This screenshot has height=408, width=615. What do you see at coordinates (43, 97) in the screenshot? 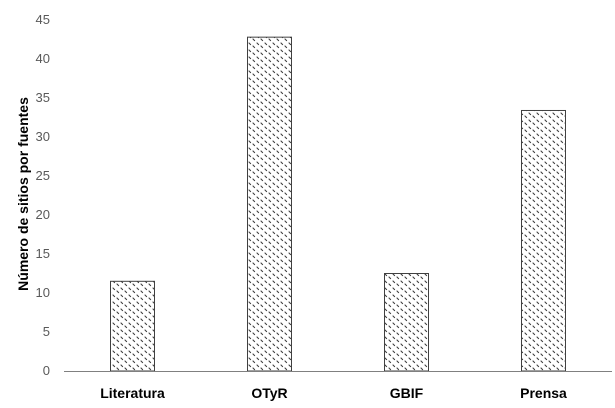
I see `y-tick-label: 35` at bounding box center [43, 97].